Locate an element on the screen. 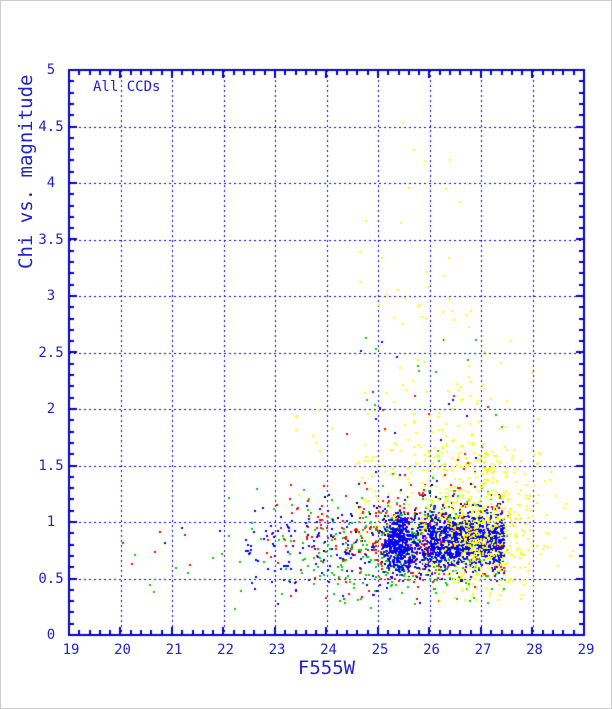  y-tick-label: 3.5 is located at coordinates (51, 239).